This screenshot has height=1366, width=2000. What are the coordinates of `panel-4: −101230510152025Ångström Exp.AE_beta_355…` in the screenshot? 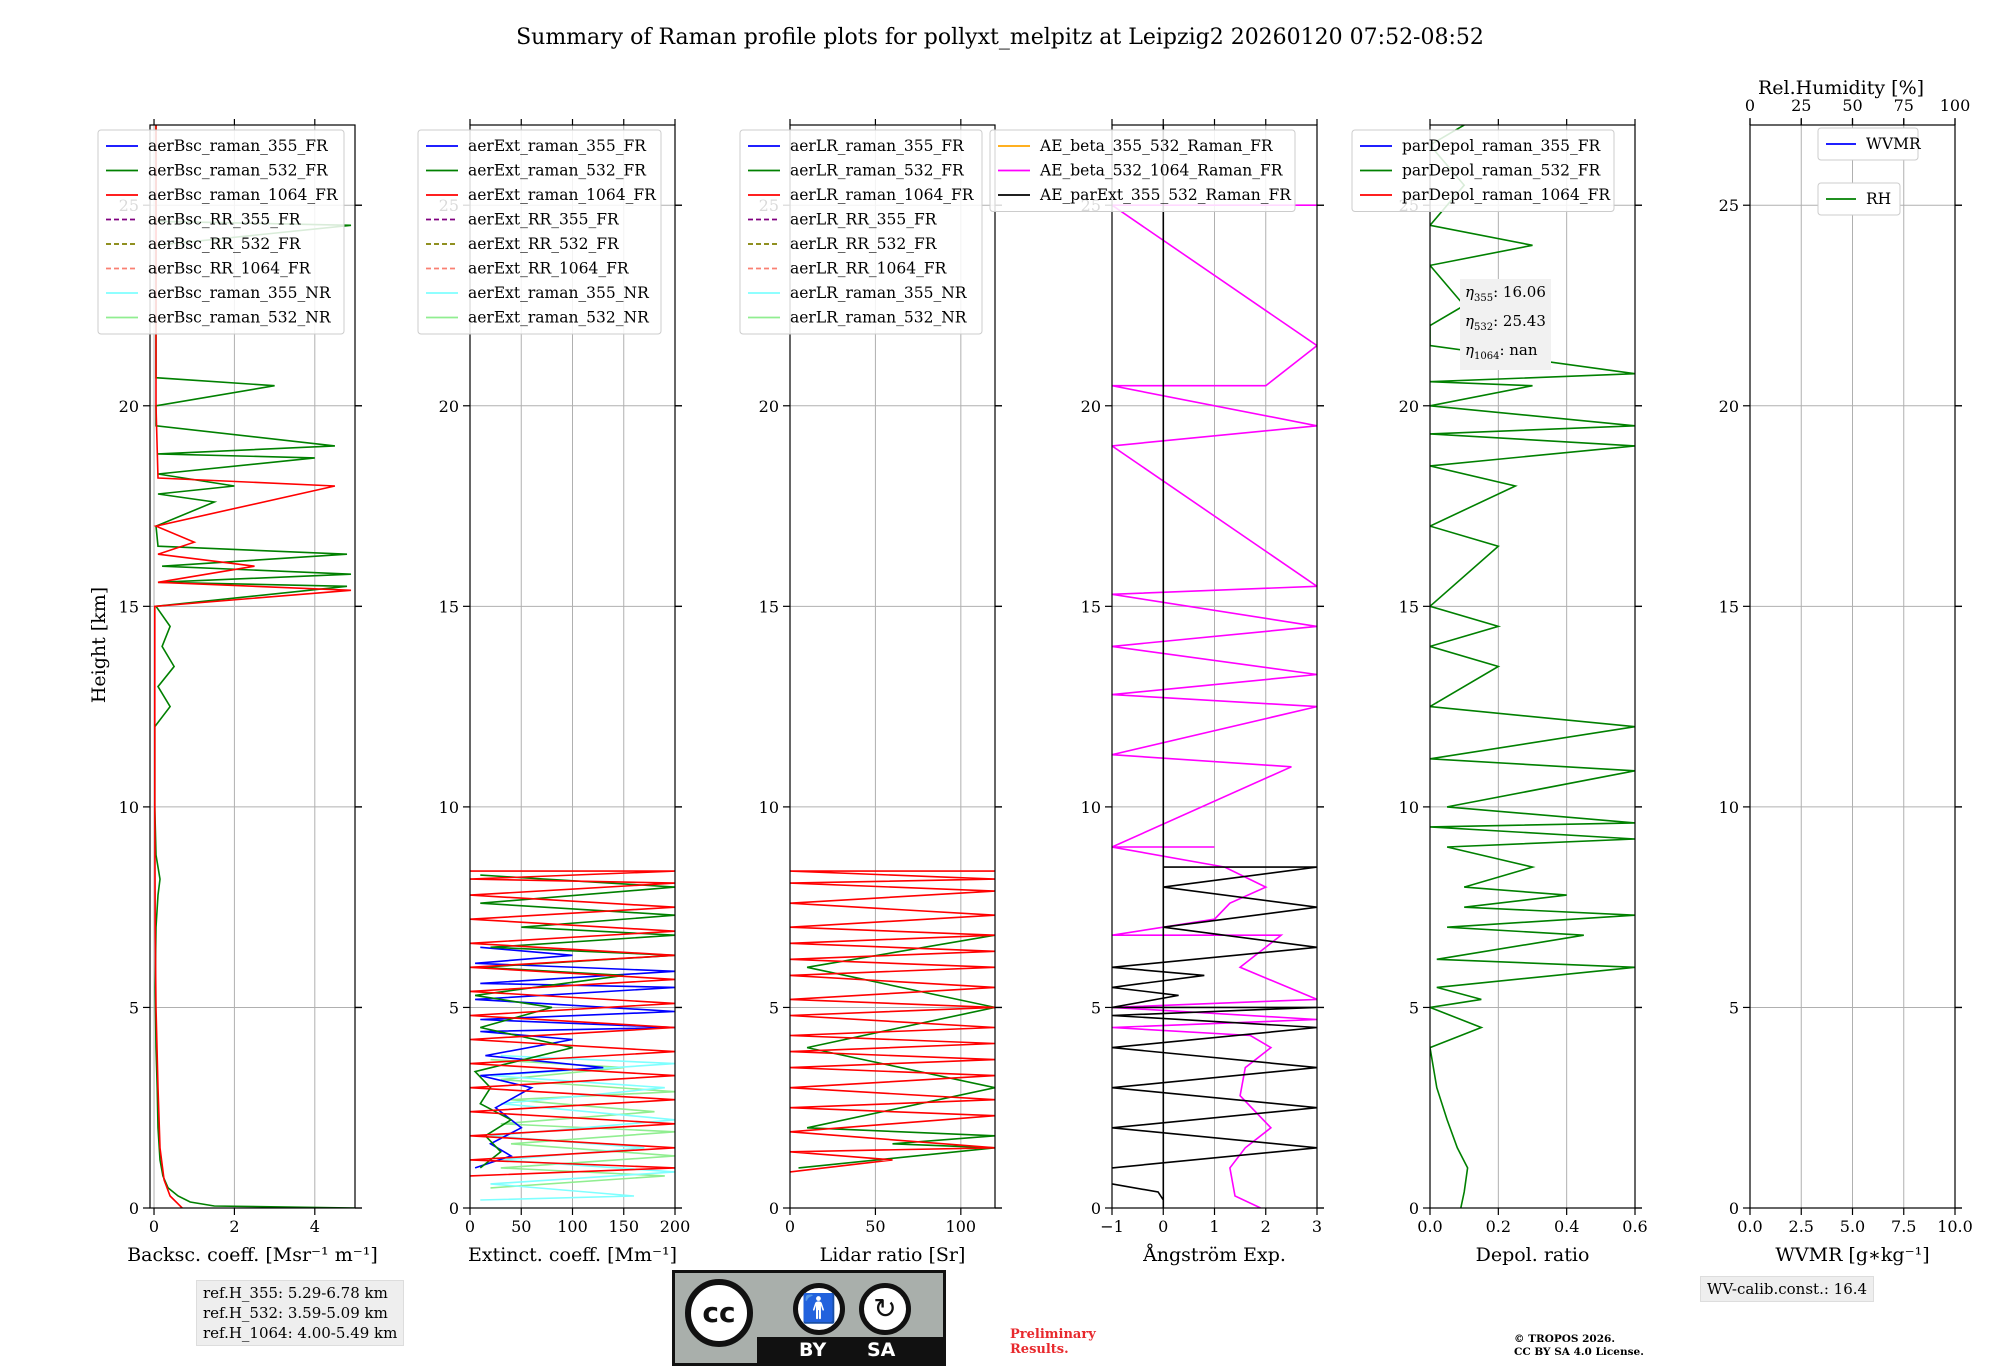 It's located at (1156, 692).